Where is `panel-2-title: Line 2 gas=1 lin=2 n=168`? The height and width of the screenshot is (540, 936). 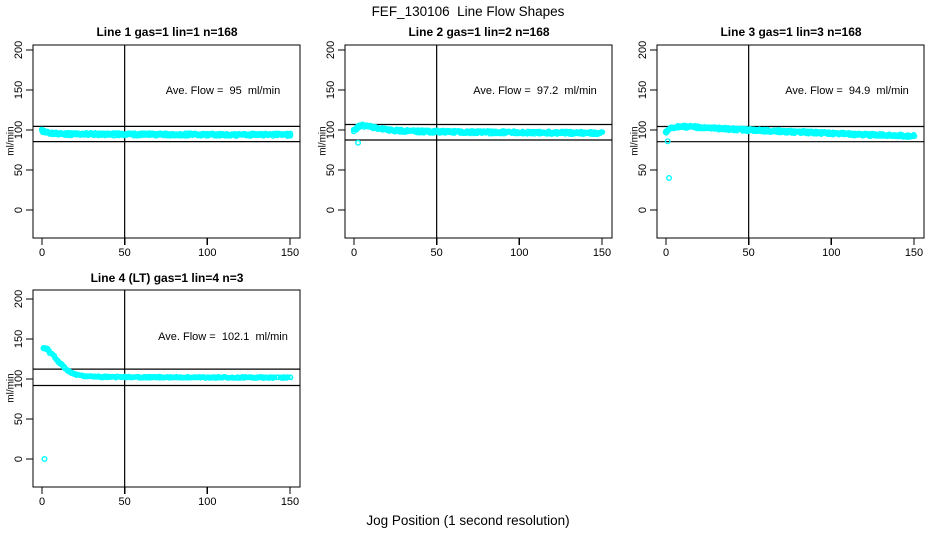
panel-2-title: Line 2 gas=1 lin=2 n=168 is located at coordinates (479, 32).